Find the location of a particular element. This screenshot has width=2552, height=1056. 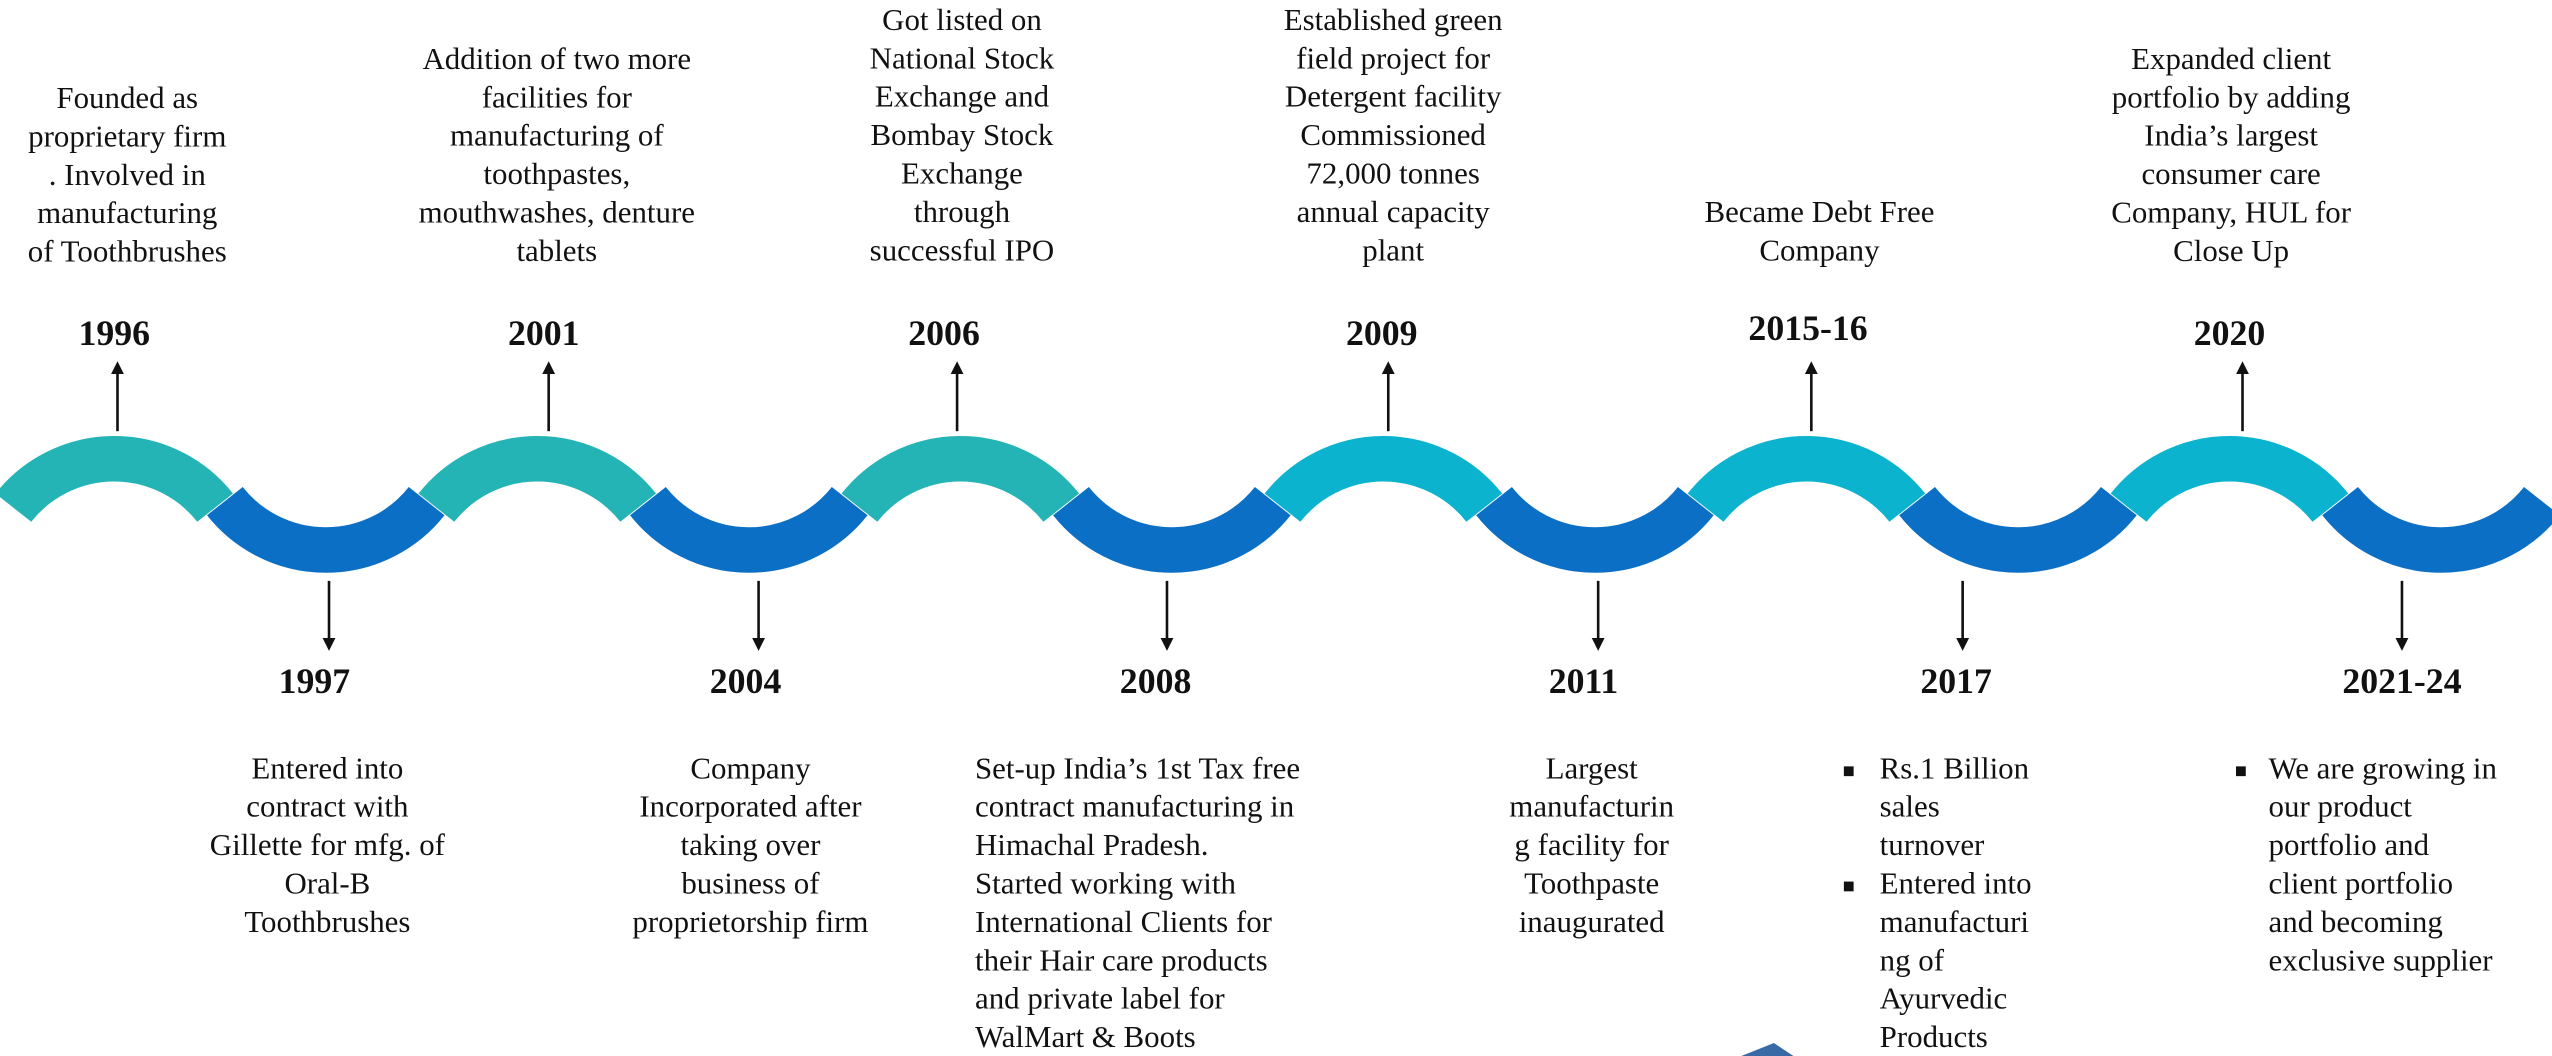

milestone-text: manufacturin is located at coordinates (1591, 806).